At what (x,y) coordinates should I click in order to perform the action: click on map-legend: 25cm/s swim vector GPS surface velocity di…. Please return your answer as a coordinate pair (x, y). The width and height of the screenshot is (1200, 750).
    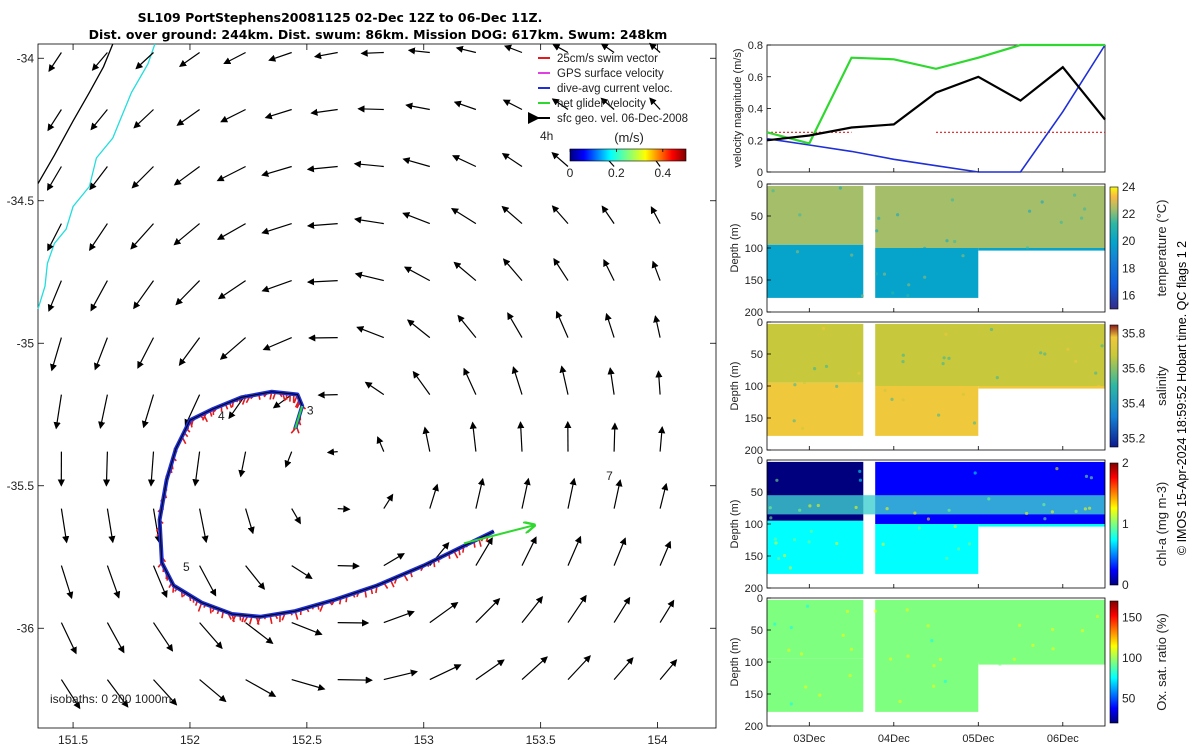
    Looking at the image, I should click on (608, 89).